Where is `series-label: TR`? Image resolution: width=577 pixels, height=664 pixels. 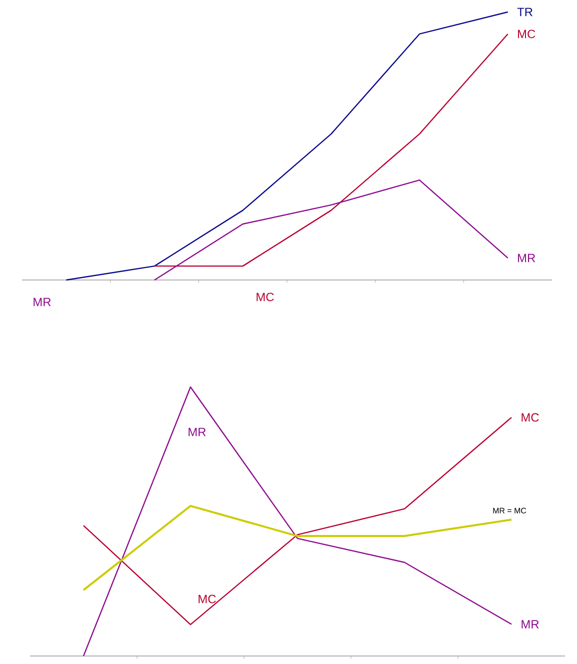
series-label: TR is located at coordinates (524, 12).